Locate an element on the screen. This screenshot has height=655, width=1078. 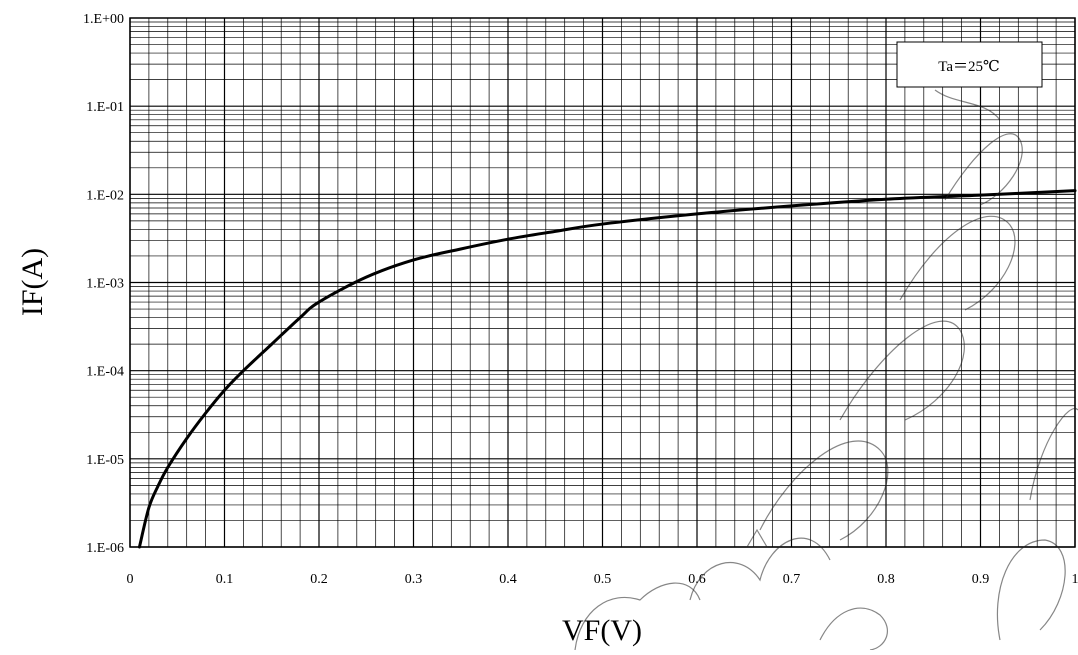
y-tick-label: 1.E-06 is located at coordinates (105, 548).